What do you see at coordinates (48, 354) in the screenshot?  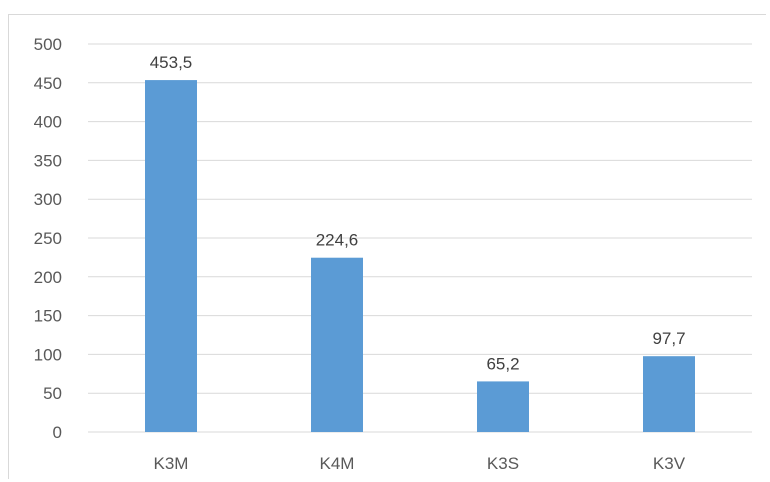 I see `y-tick-label: 100` at bounding box center [48, 354].